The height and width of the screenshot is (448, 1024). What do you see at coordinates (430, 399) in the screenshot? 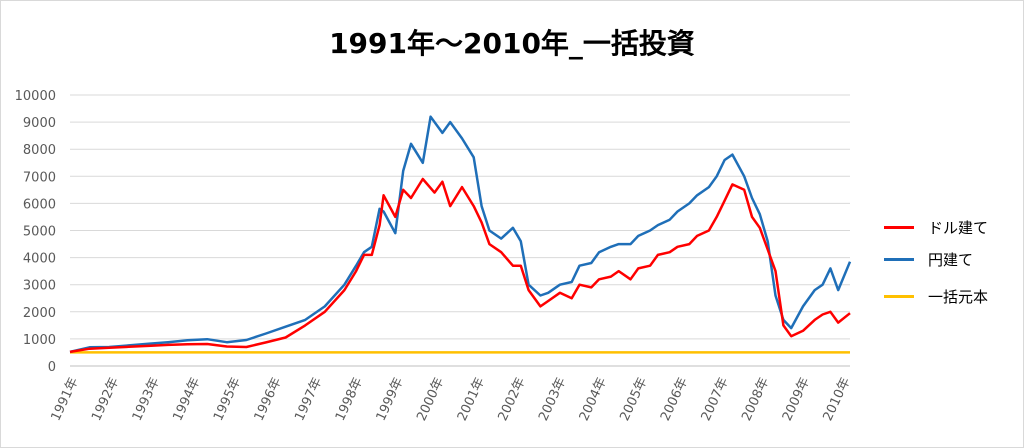
I see `x-tick-label: 2000年` at bounding box center [430, 399].